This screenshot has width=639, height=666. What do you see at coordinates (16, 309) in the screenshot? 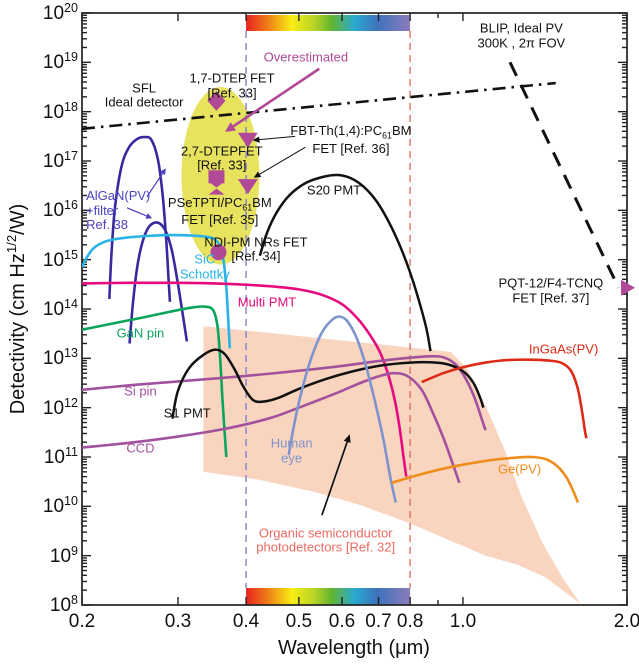
I see `y-axis-title: Detectivity (cm Hz1/2/W)` at bounding box center [16, 309].